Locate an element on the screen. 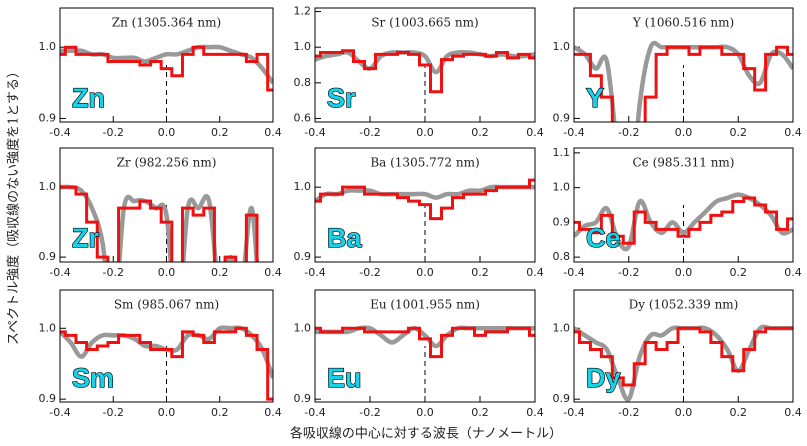  x-axis-label: 各吸収線の中心に対する波長（ナノメートル） is located at coordinates (426, 434).